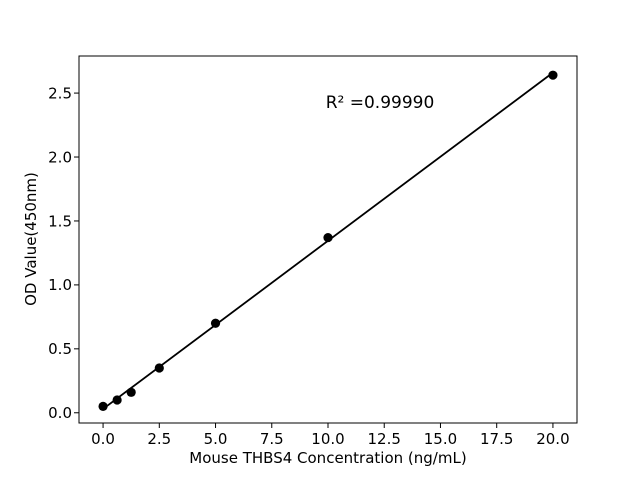 This screenshot has width=640, height=480. What do you see at coordinates (496, 439) in the screenshot?
I see `x-tick-label: 17.5` at bounding box center [496, 439].